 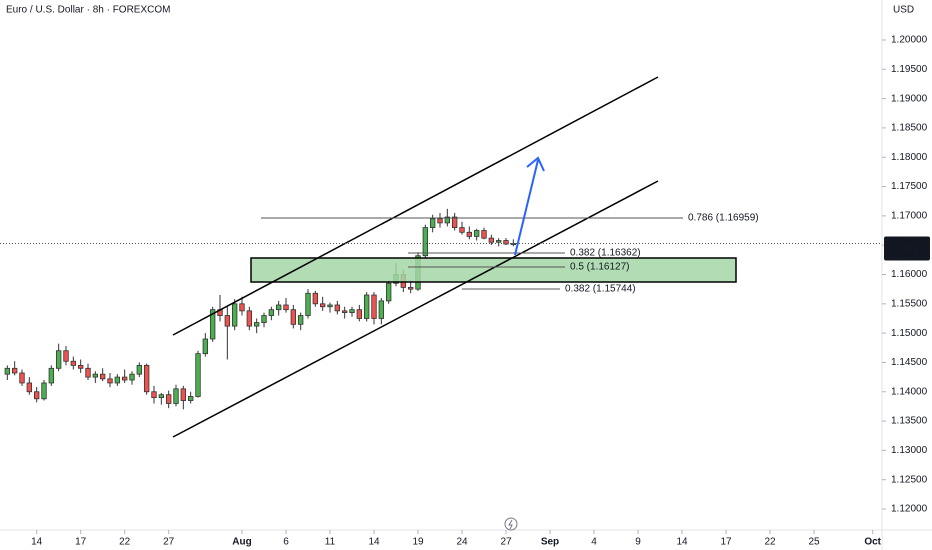 What do you see at coordinates (909, 274) in the screenshot?
I see `y-tick-label: 1.16000` at bounding box center [909, 274].